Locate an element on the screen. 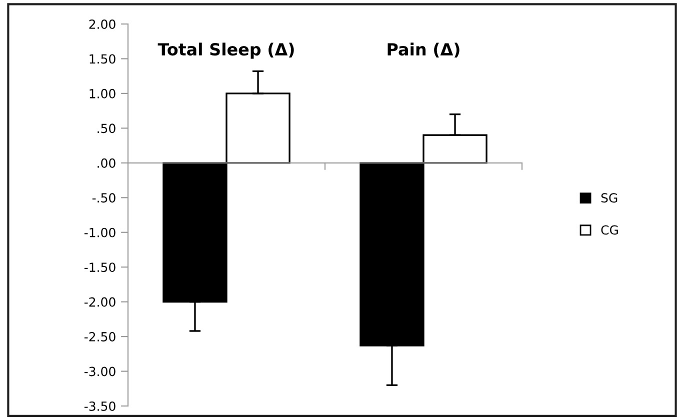  y-tick-label: 1.00 is located at coordinates (103, 93).